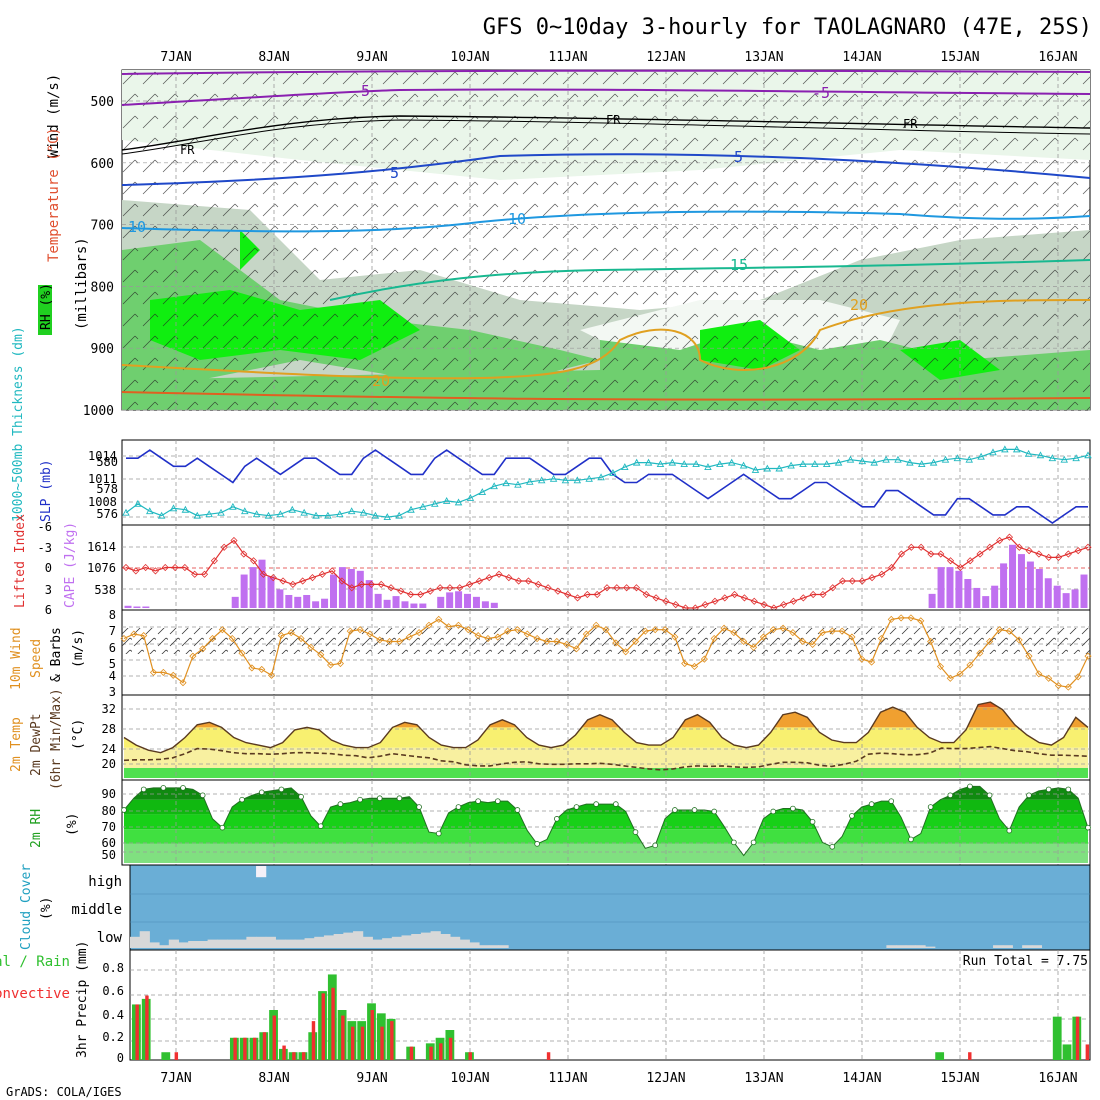 The width and height of the screenshot is (1100, 1100). What do you see at coordinates (102, 456) in the screenshot?
I see `slp-tick: 1014` at bounding box center [102, 456].